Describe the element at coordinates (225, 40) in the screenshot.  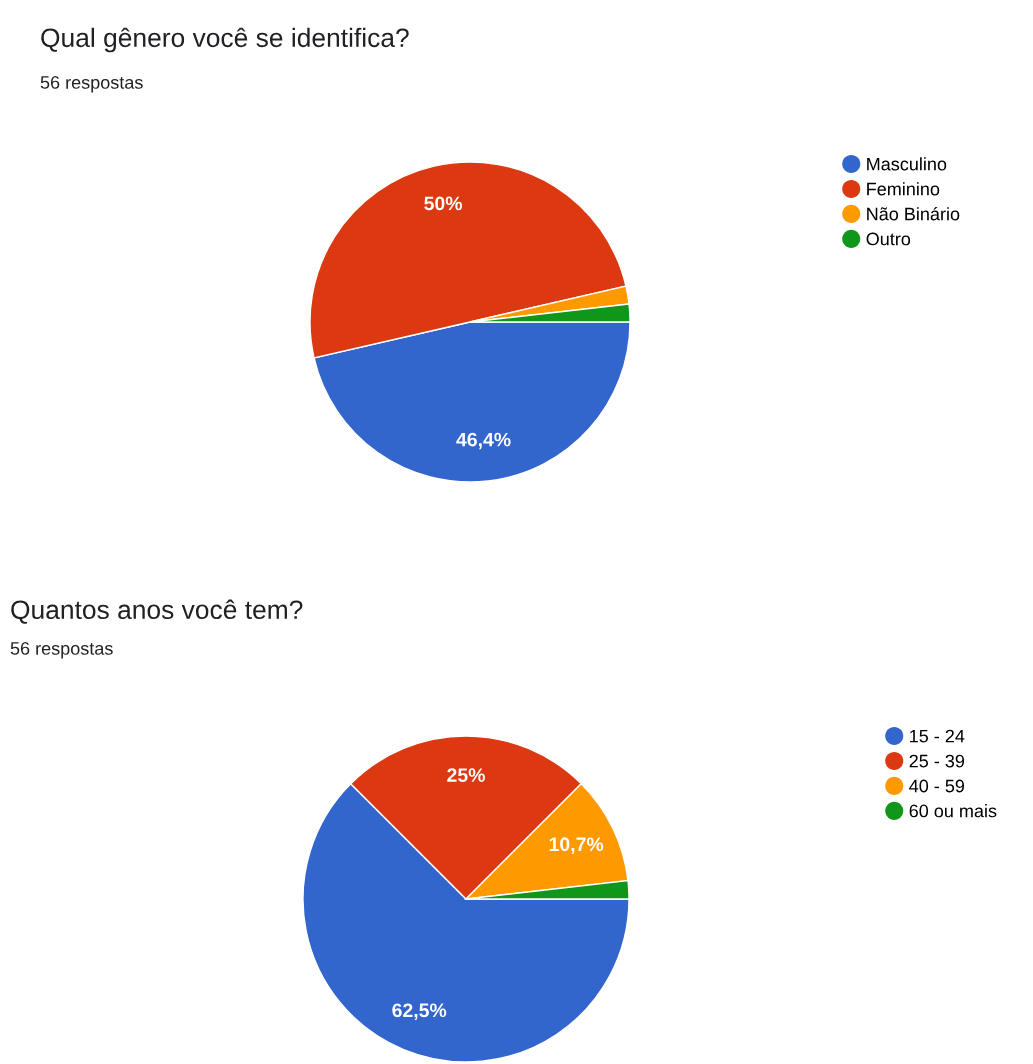
I see `chart-title: Qual gênero você se identifica?` at that location.